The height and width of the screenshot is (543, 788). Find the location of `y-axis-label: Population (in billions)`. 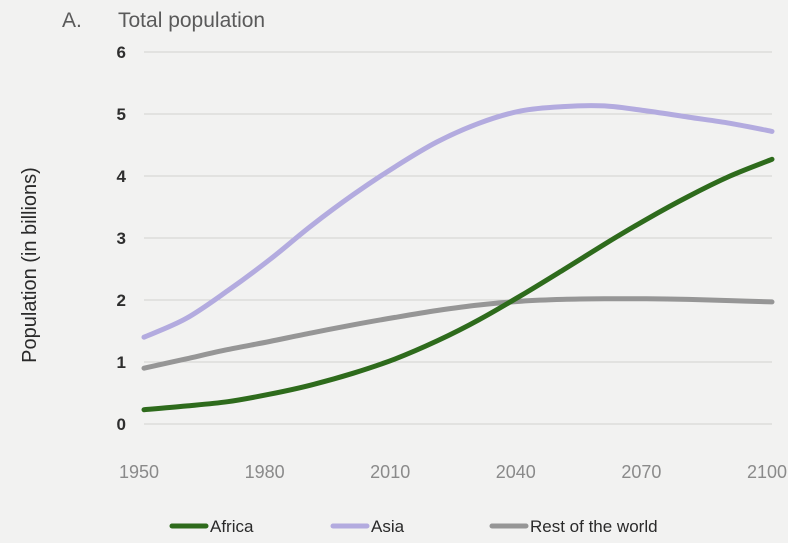

y-axis-label: Population (in billions) is located at coordinates (30, 265).